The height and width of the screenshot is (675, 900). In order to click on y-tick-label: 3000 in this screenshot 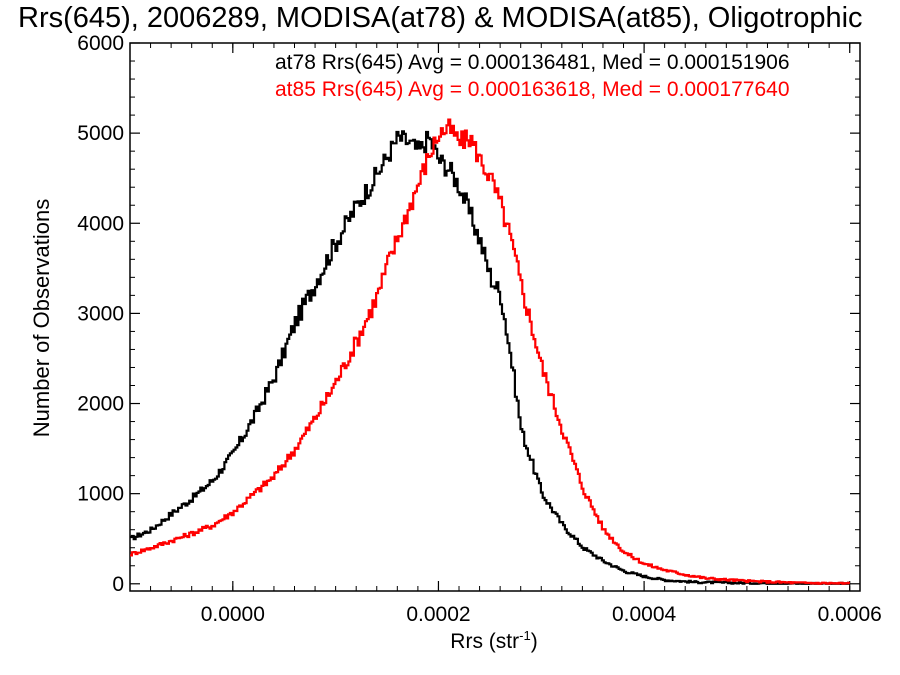, I will do `click(100, 313)`.